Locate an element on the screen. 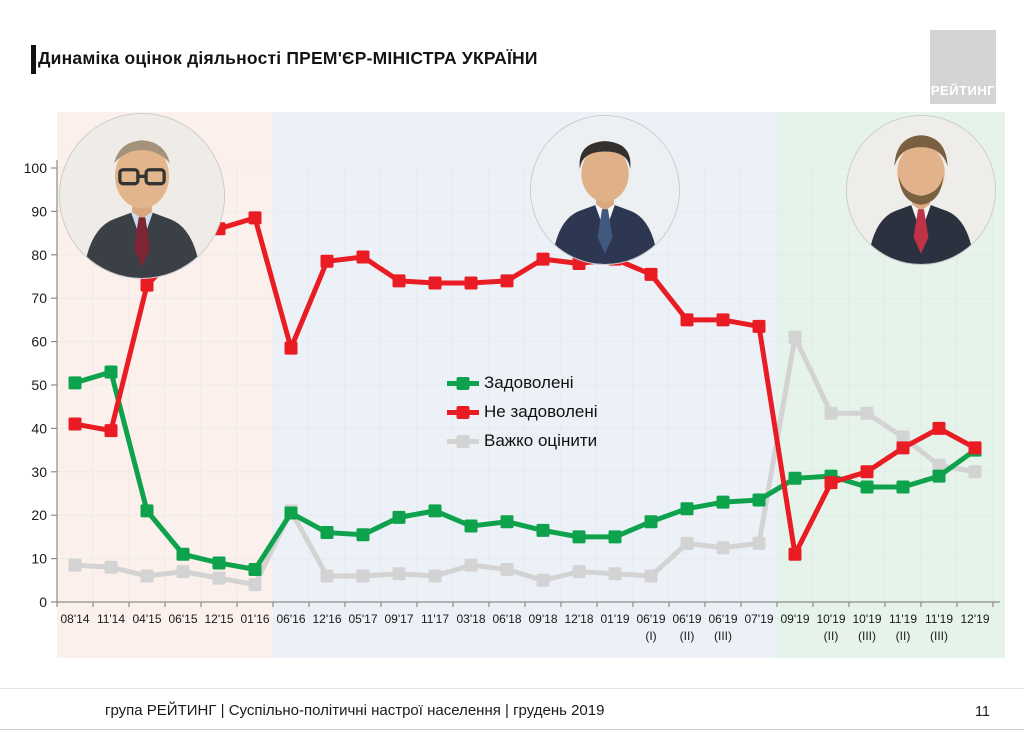  svg-text: 40 is located at coordinates (39, 428).